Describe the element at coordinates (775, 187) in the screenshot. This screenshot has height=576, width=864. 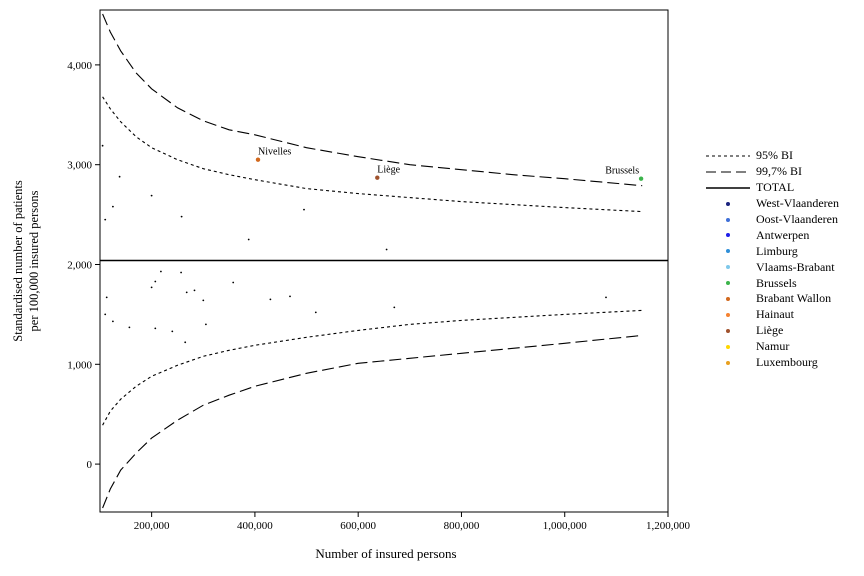
I see `legend-label: TOTAL` at that location.